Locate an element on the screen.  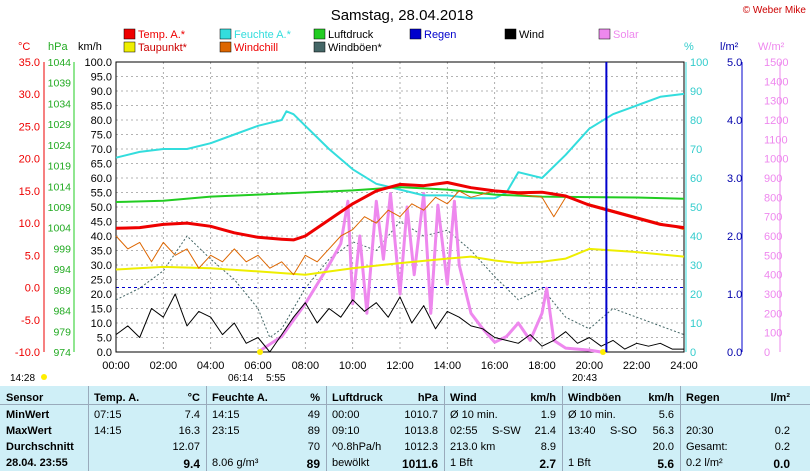
header-temp: Temp. A. is located at coordinates (117, 398).